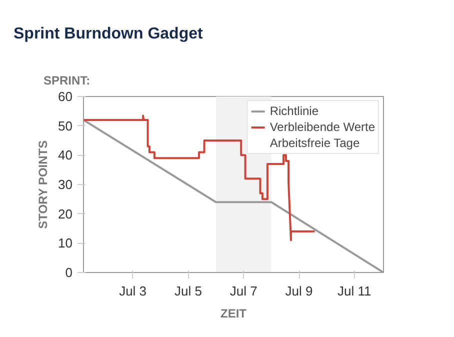  I want to click on y-tick-label: 0, so click(69, 272).